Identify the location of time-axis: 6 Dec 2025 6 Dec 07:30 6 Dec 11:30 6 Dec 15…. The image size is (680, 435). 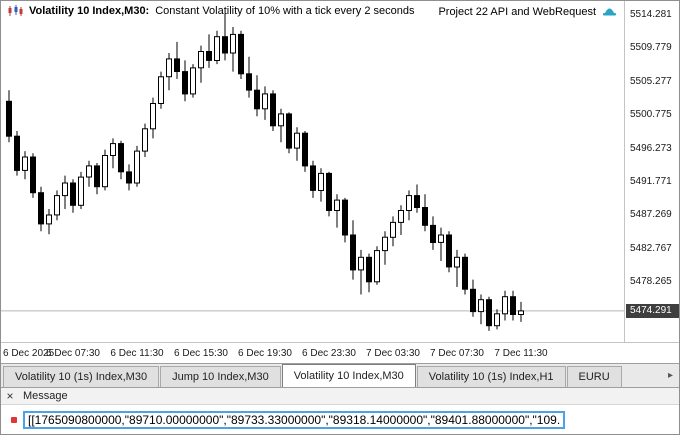
(312, 352).